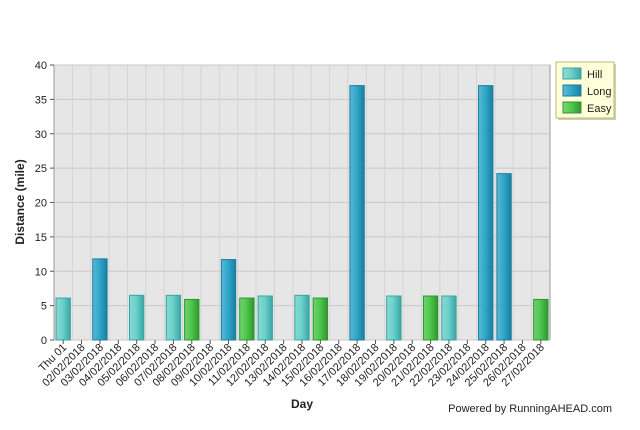  Describe the element at coordinates (41, 238) in the screenshot. I see `y-tick-label: 15` at that location.